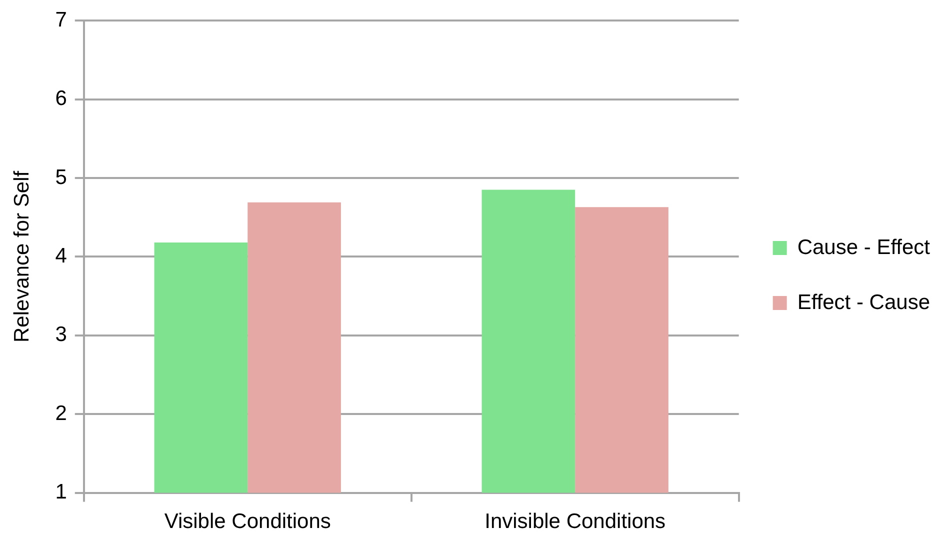  What do you see at coordinates (61, 177) in the screenshot?
I see `y-tick-label: 5` at bounding box center [61, 177].